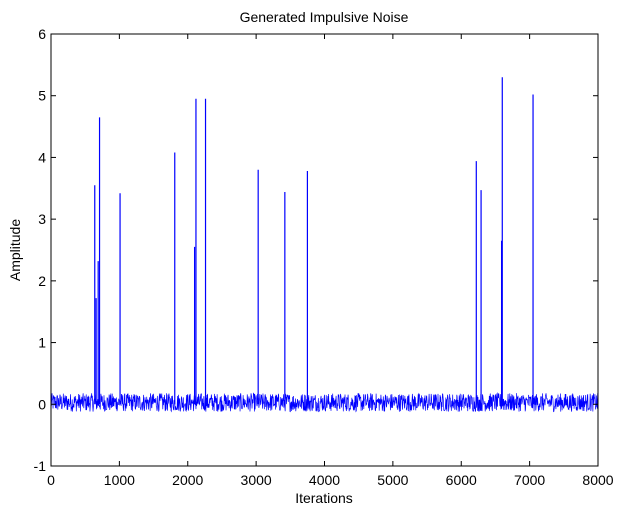  I want to click on y-tick-label: -1, so click(40, 466).